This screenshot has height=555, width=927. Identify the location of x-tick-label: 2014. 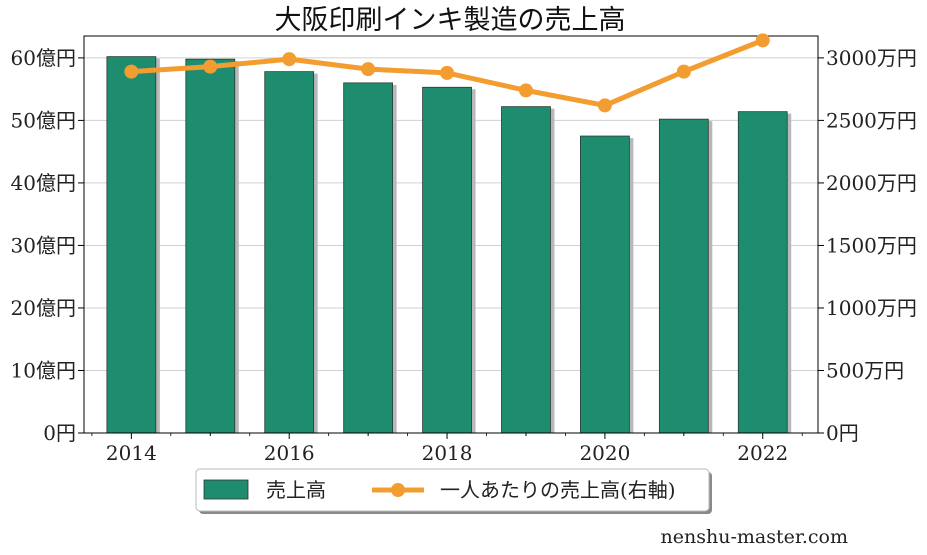
(131, 453).